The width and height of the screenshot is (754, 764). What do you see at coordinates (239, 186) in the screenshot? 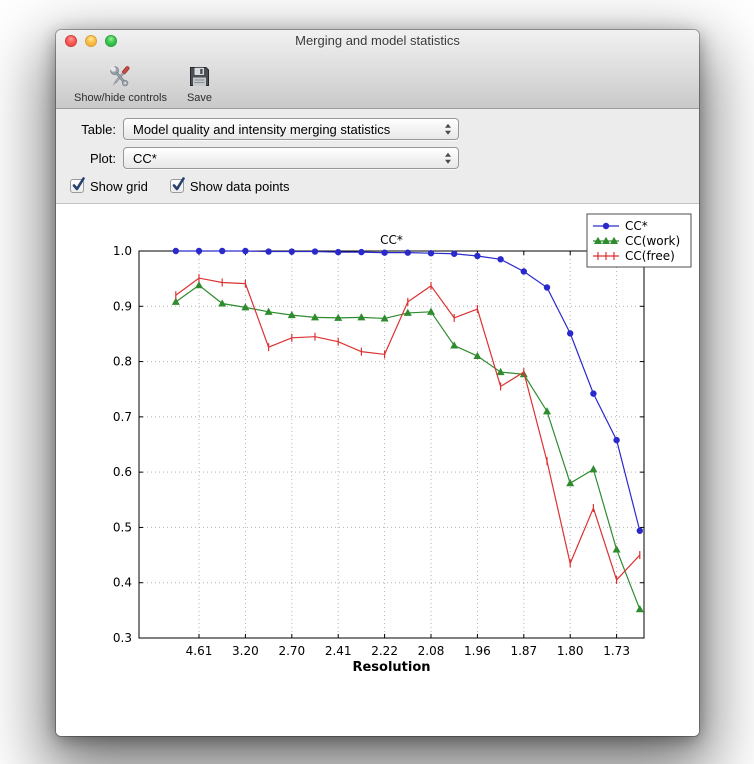
I see `checkbox-label: Show data points` at bounding box center [239, 186].